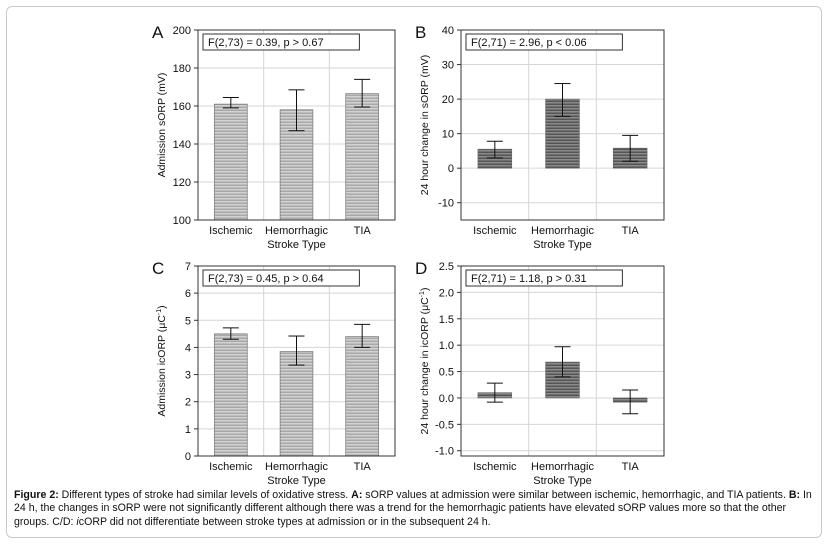  Describe the element at coordinates (444, 452) in the screenshot. I see `y-tick-label: -1.0` at that location.